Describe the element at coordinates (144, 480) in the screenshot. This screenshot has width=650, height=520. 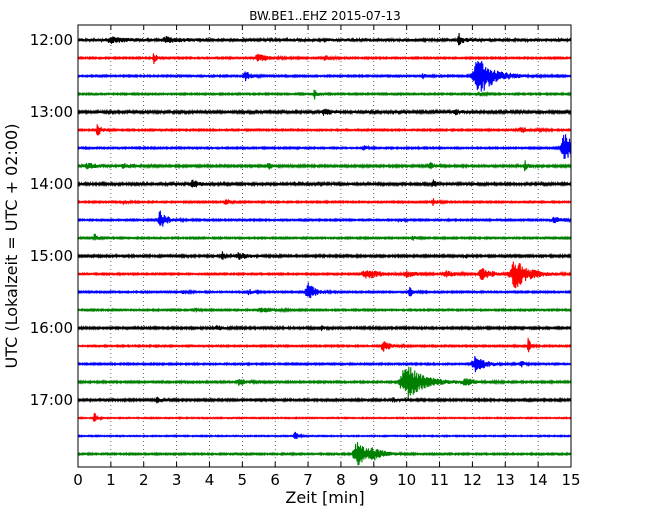
I see `x-tick-label: 2` at that location.